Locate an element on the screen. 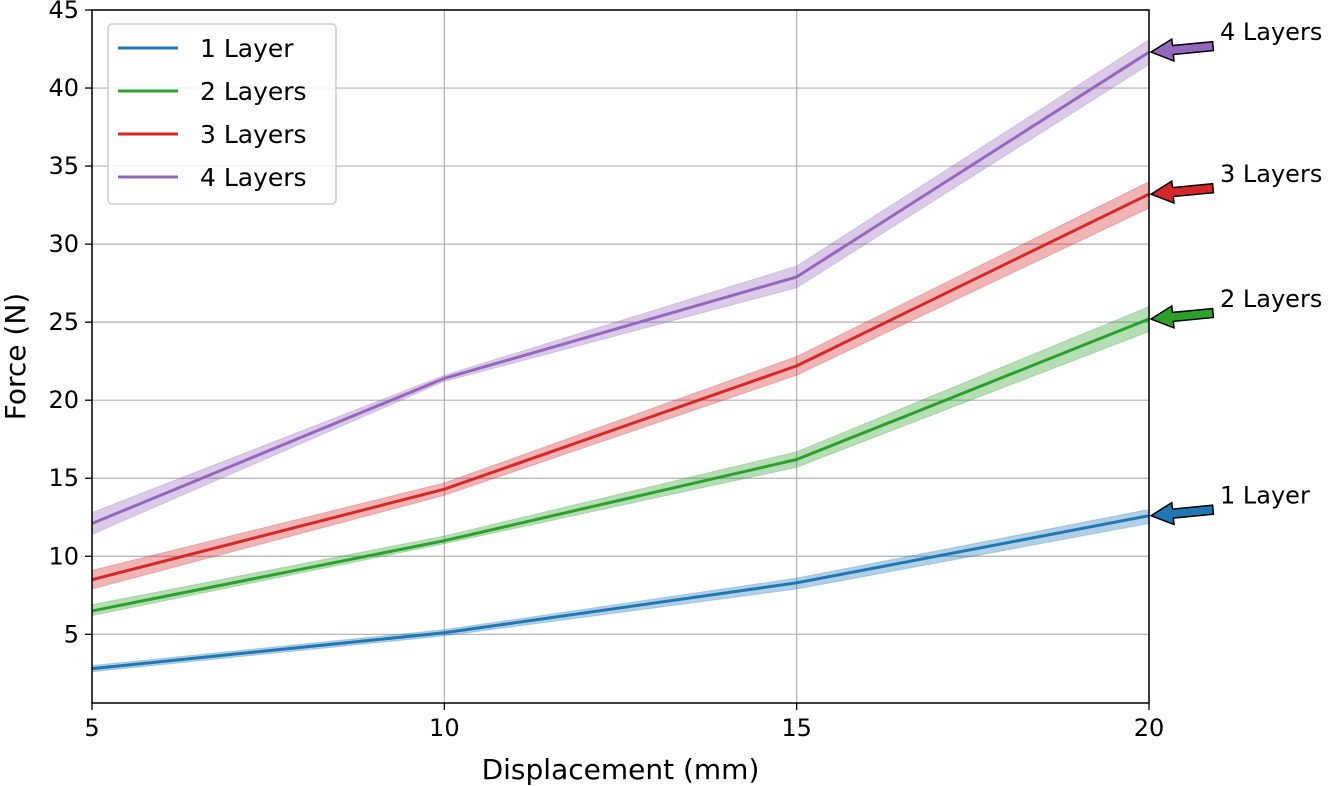 The height and width of the screenshot is (786, 1336). legend-label: 3 Layers is located at coordinates (253, 134).